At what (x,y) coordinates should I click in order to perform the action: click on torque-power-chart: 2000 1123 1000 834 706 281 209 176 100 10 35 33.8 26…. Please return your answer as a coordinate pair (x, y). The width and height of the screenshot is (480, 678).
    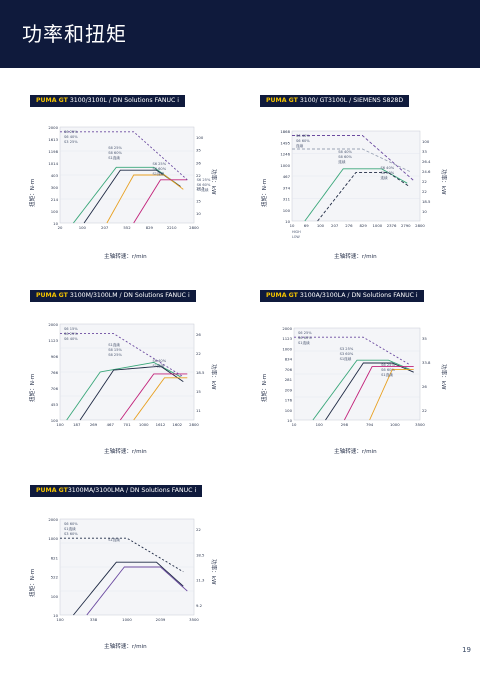
    Looking at the image, I should click on (356, 376).